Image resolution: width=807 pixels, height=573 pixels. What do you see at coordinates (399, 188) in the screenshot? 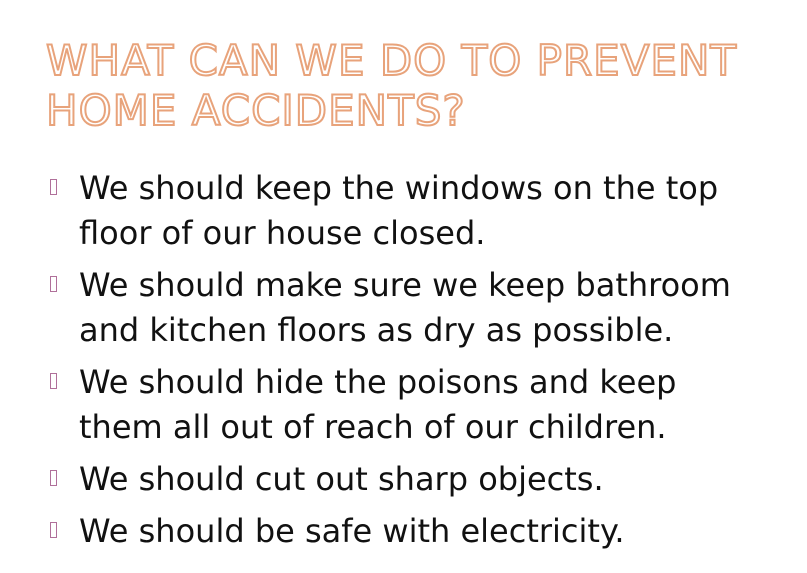
I see `bullet-text-line: We should keep the windows on the top` at bounding box center [399, 188].